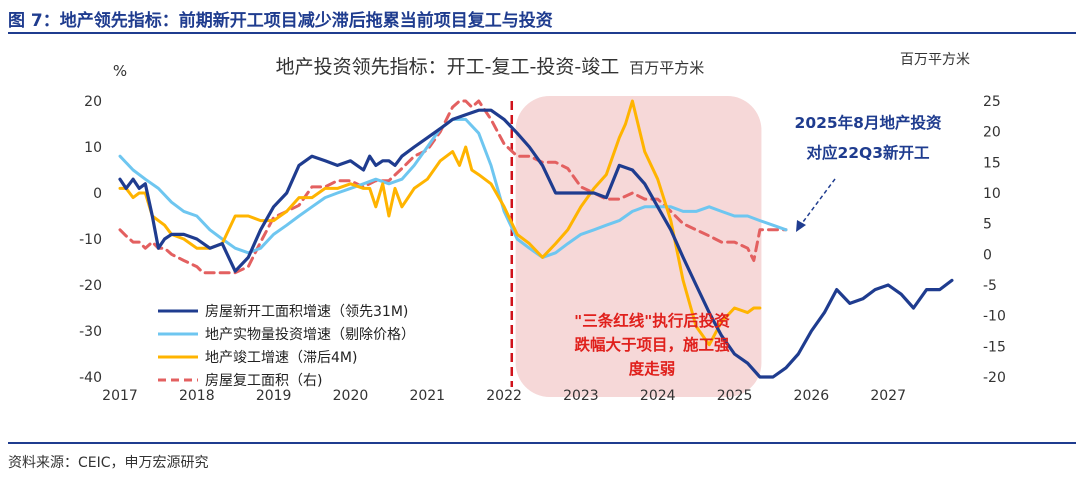 Image resolution: width=1080 pixels, height=481 pixels. Describe the element at coordinates (888, 396) in the screenshot. I see `x-axis-tick-label: 2027` at that location.